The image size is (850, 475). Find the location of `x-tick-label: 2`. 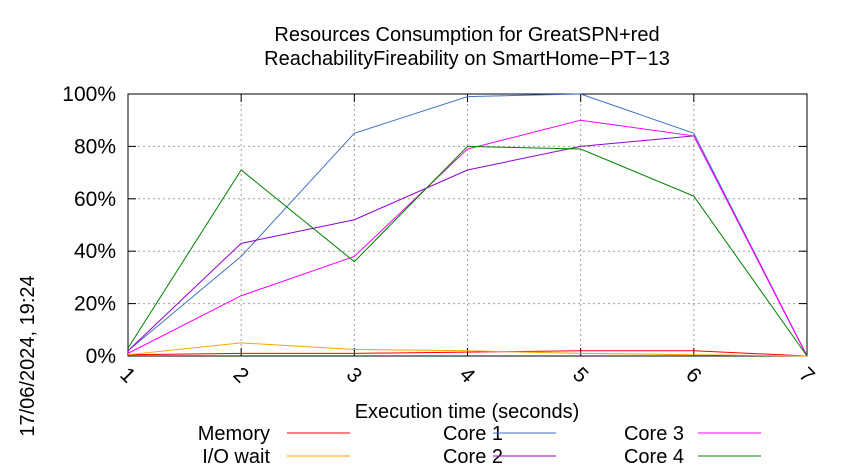

x-tick-label: 2 is located at coordinates (241, 375).